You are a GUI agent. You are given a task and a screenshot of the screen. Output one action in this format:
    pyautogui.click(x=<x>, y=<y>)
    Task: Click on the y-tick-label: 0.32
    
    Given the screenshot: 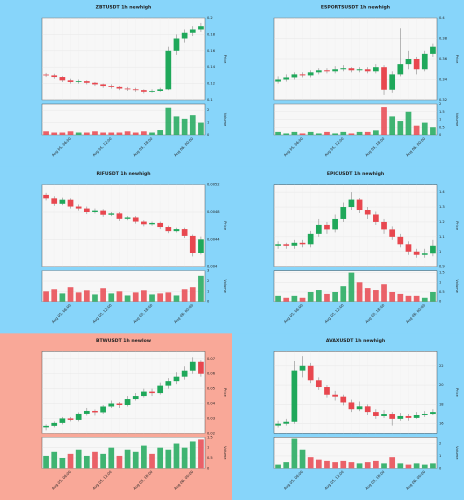 What is the action you would take?
    pyautogui.click(x=443, y=100)
    